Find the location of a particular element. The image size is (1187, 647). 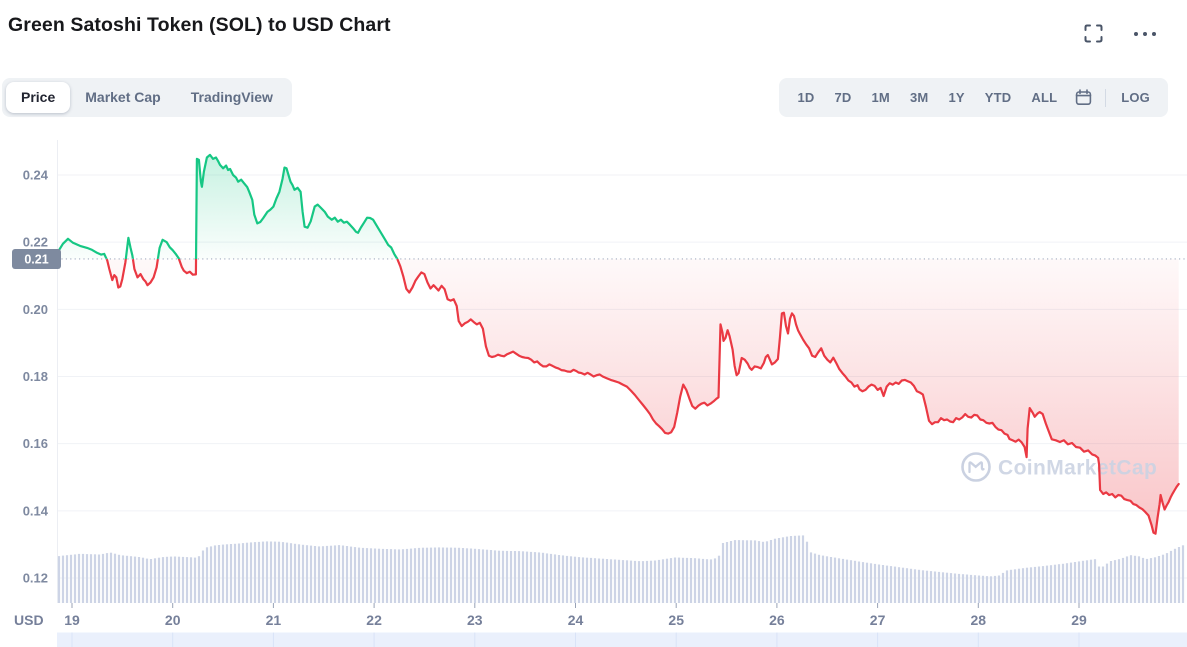

svg-text: 24 is located at coordinates (576, 620).